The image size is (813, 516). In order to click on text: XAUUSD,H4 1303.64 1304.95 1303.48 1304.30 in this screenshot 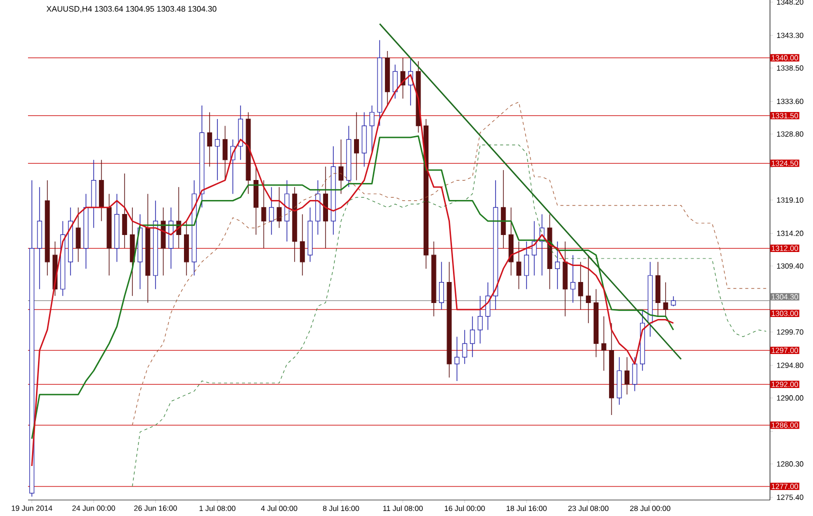, I will do `click(131, 9)`.